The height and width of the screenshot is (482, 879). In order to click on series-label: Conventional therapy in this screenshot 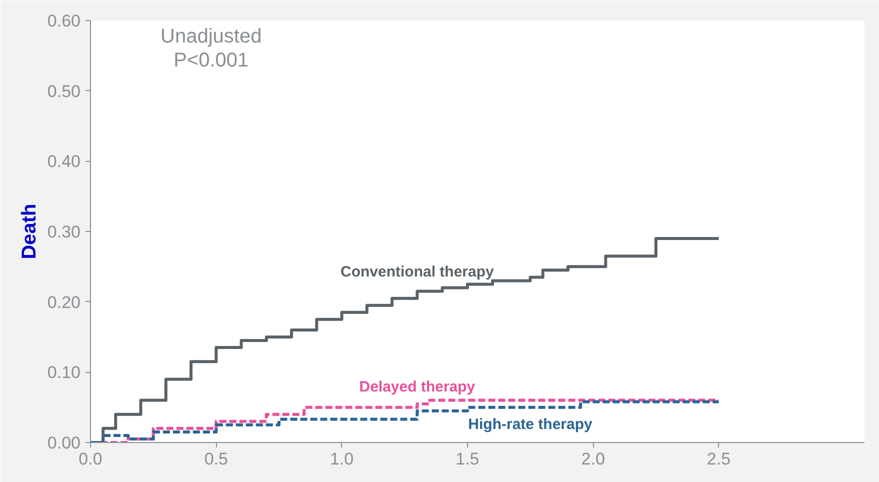, I will do `click(417, 272)`.